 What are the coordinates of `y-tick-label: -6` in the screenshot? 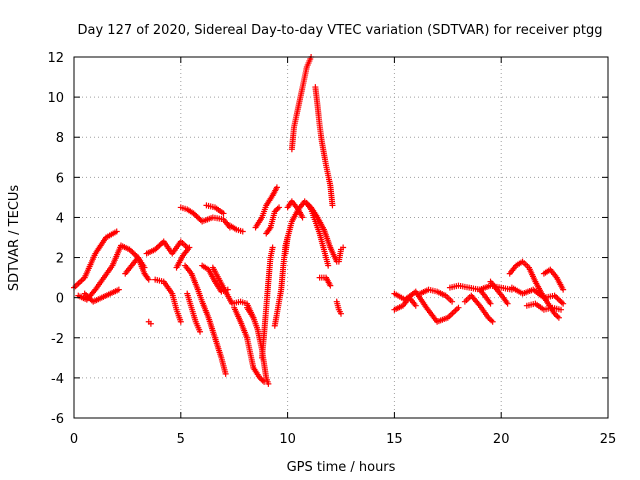 It's located at (57, 419).